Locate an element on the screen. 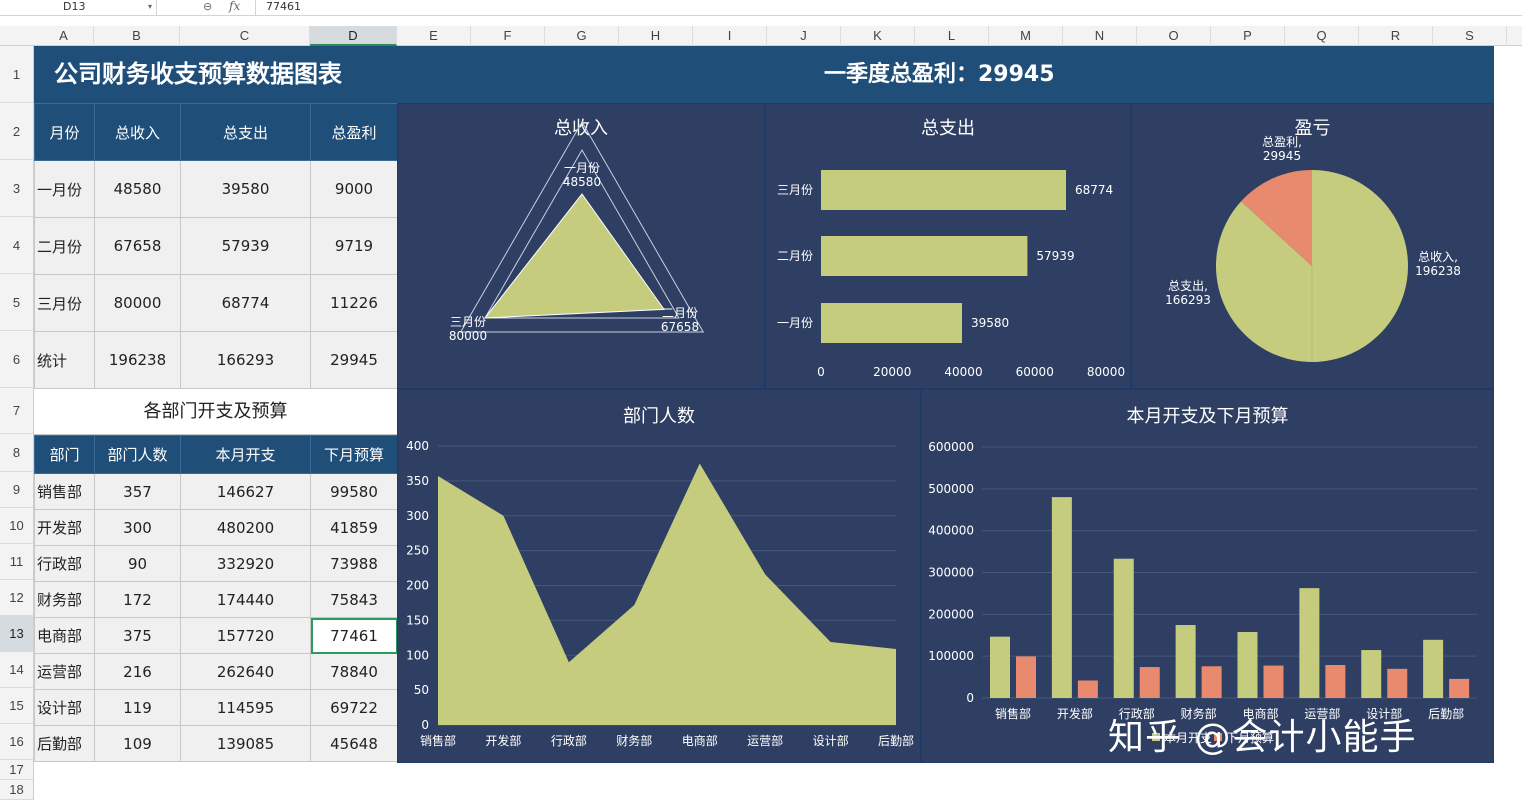 The image size is (1522, 800). column-header-f: F is located at coordinates (508, 36).